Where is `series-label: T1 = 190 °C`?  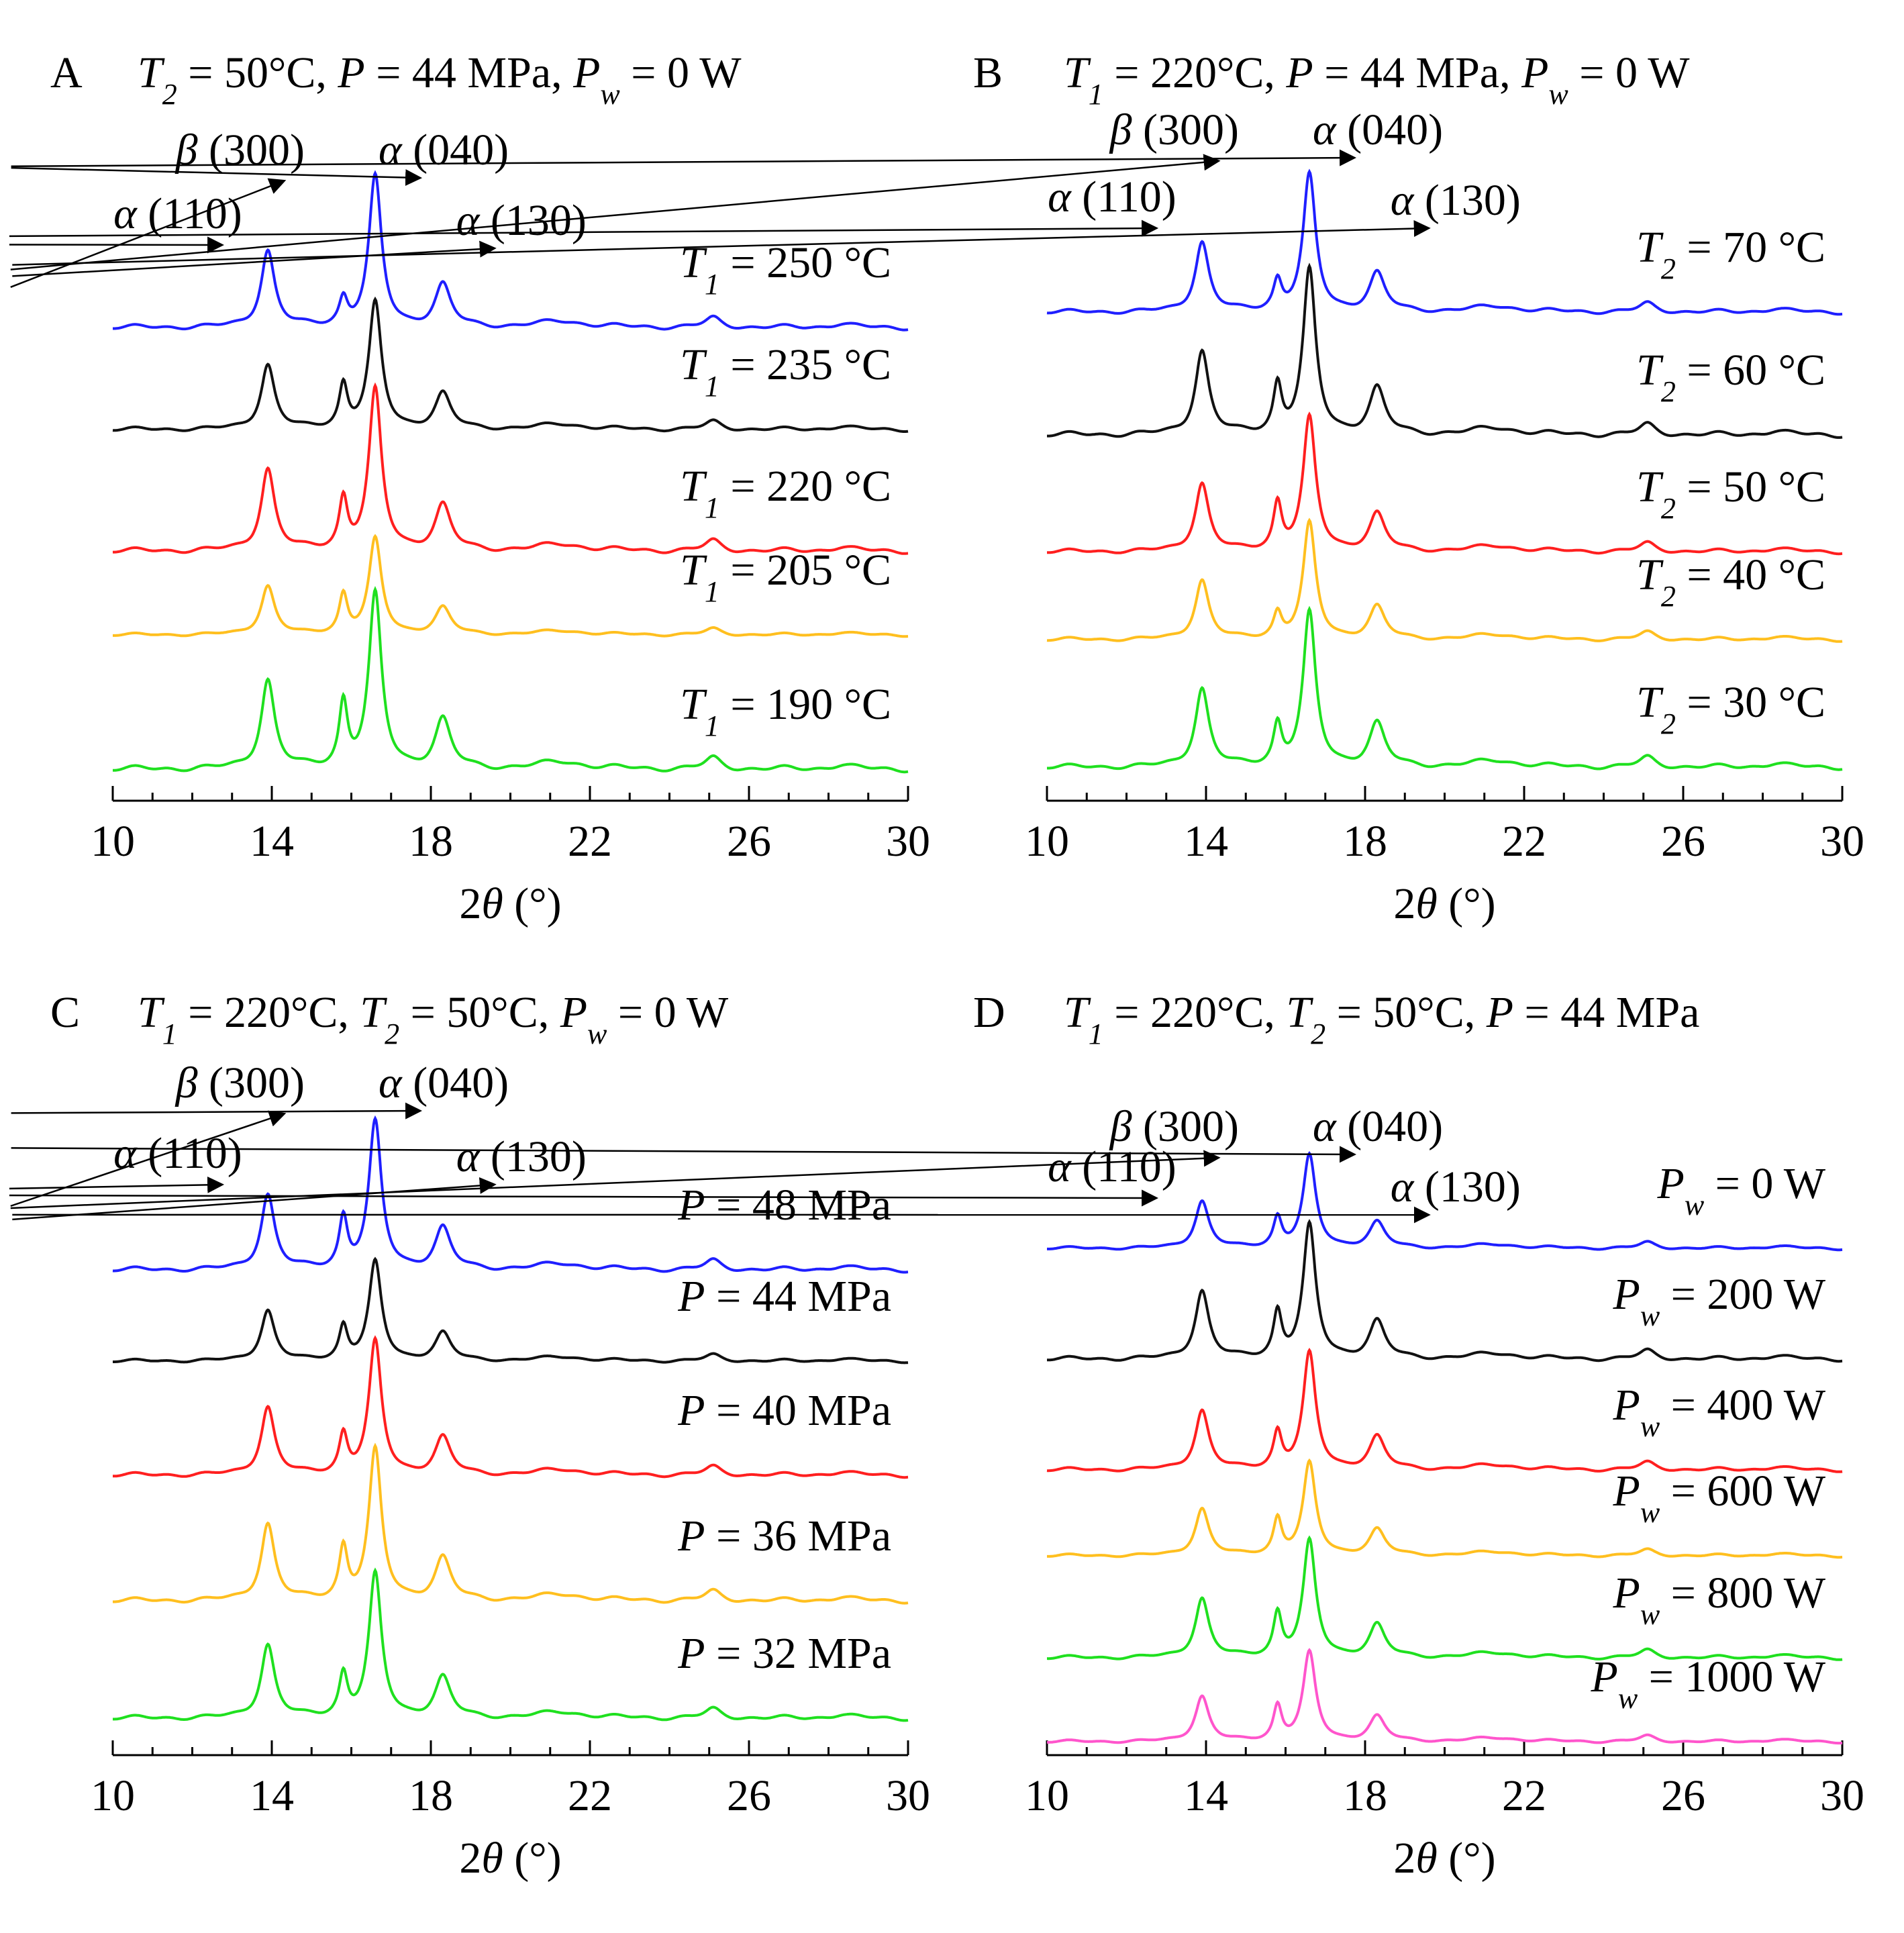 series-label: T1 = 190 °C is located at coordinates (785, 711).